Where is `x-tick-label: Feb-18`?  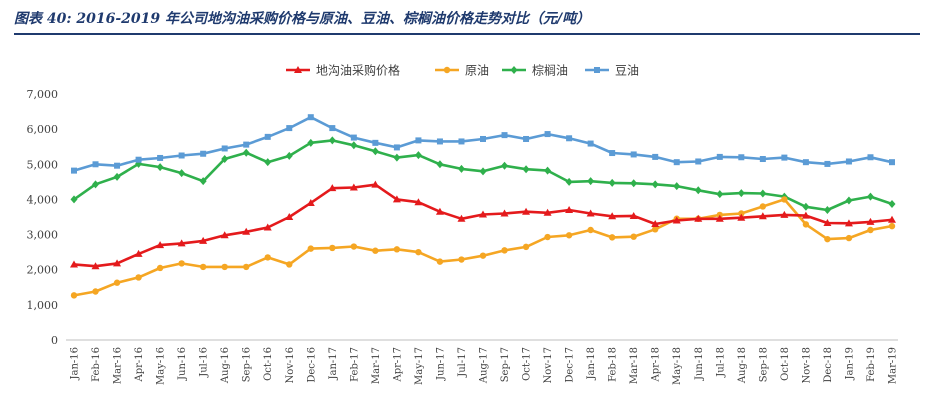
x-tick-label: Feb-18 is located at coordinates (613, 364).